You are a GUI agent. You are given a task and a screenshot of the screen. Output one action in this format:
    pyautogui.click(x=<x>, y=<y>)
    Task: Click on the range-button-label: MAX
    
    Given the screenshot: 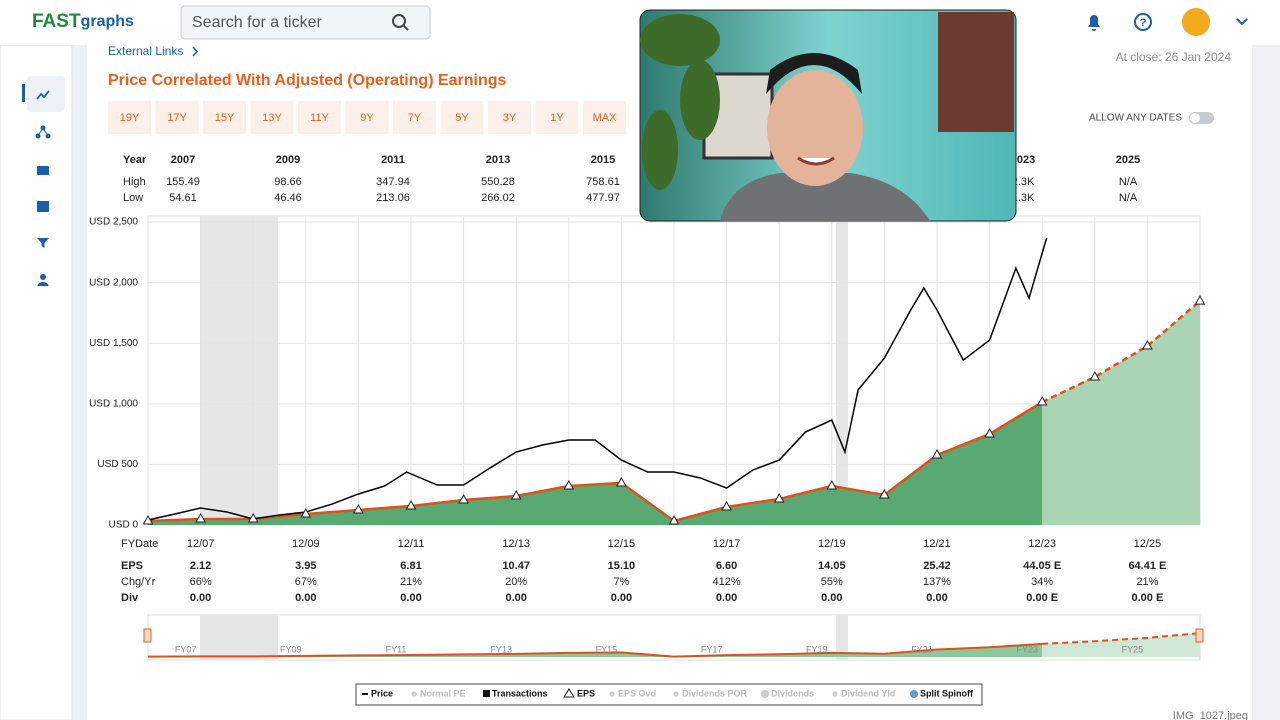 What is the action you would take?
    pyautogui.click(x=605, y=118)
    